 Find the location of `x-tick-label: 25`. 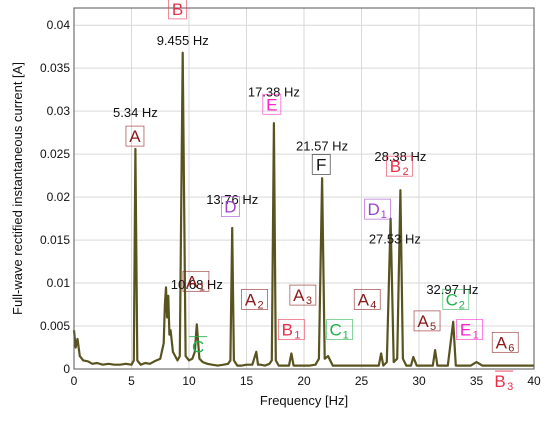

x-tick-label: 25 is located at coordinates (362, 381).